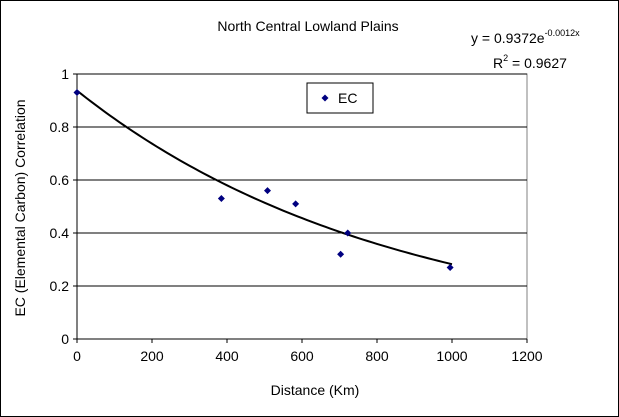 This screenshot has width=619, height=417. What do you see at coordinates (315, 390) in the screenshot?
I see `x-axis-label: Distance (Km)` at bounding box center [315, 390].